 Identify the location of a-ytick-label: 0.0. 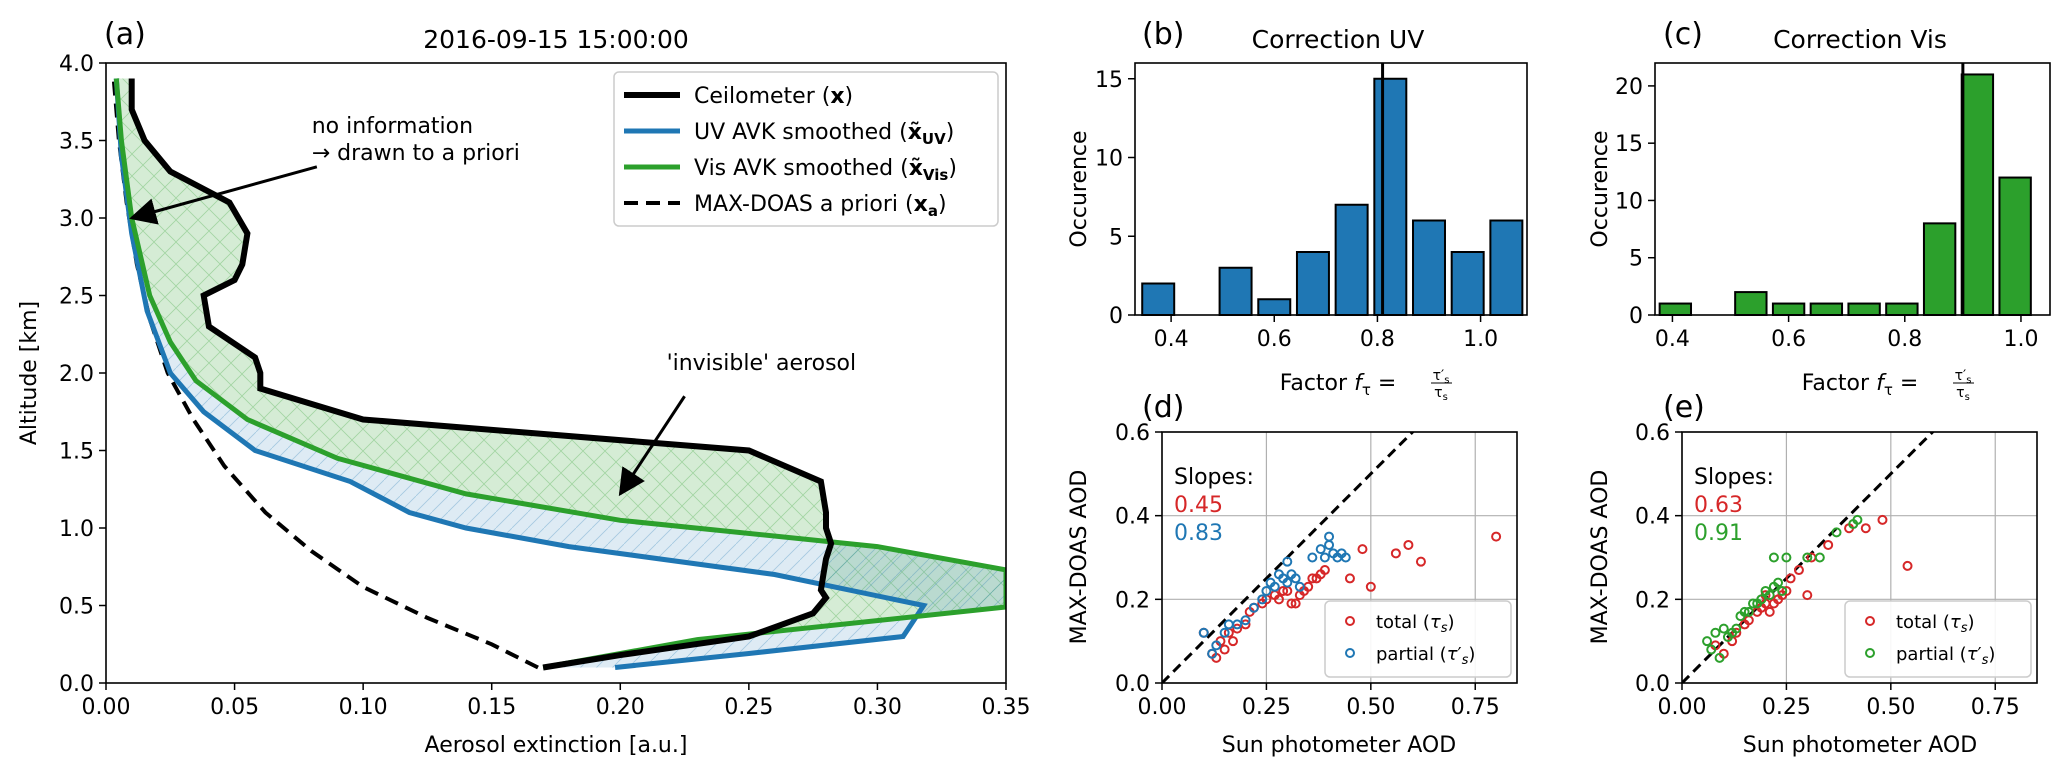
(76, 684).